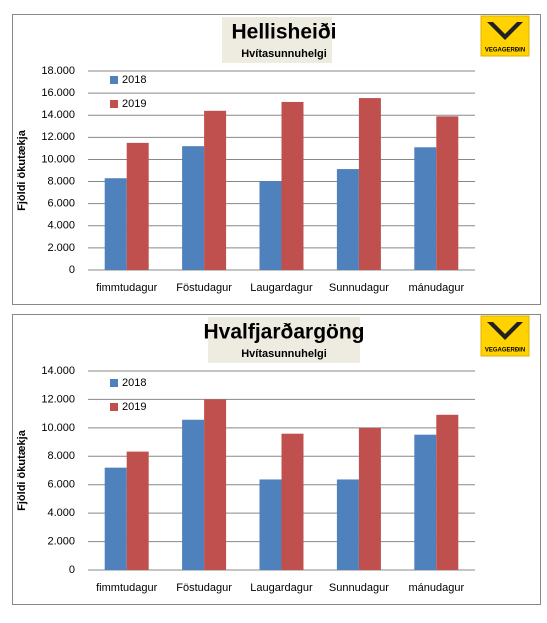 The width and height of the screenshot is (547, 623). I want to click on chart-title: Hvalfjarðargöng, so click(283, 332).